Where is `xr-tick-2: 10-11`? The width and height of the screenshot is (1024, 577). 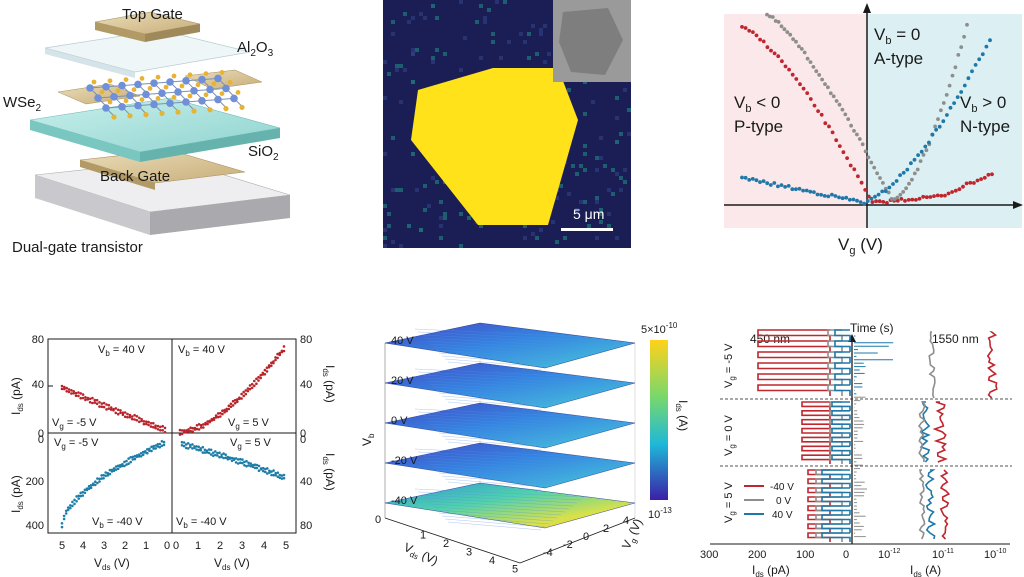 xr-tick-2: 10-11 is located at coordinates (943, 554).